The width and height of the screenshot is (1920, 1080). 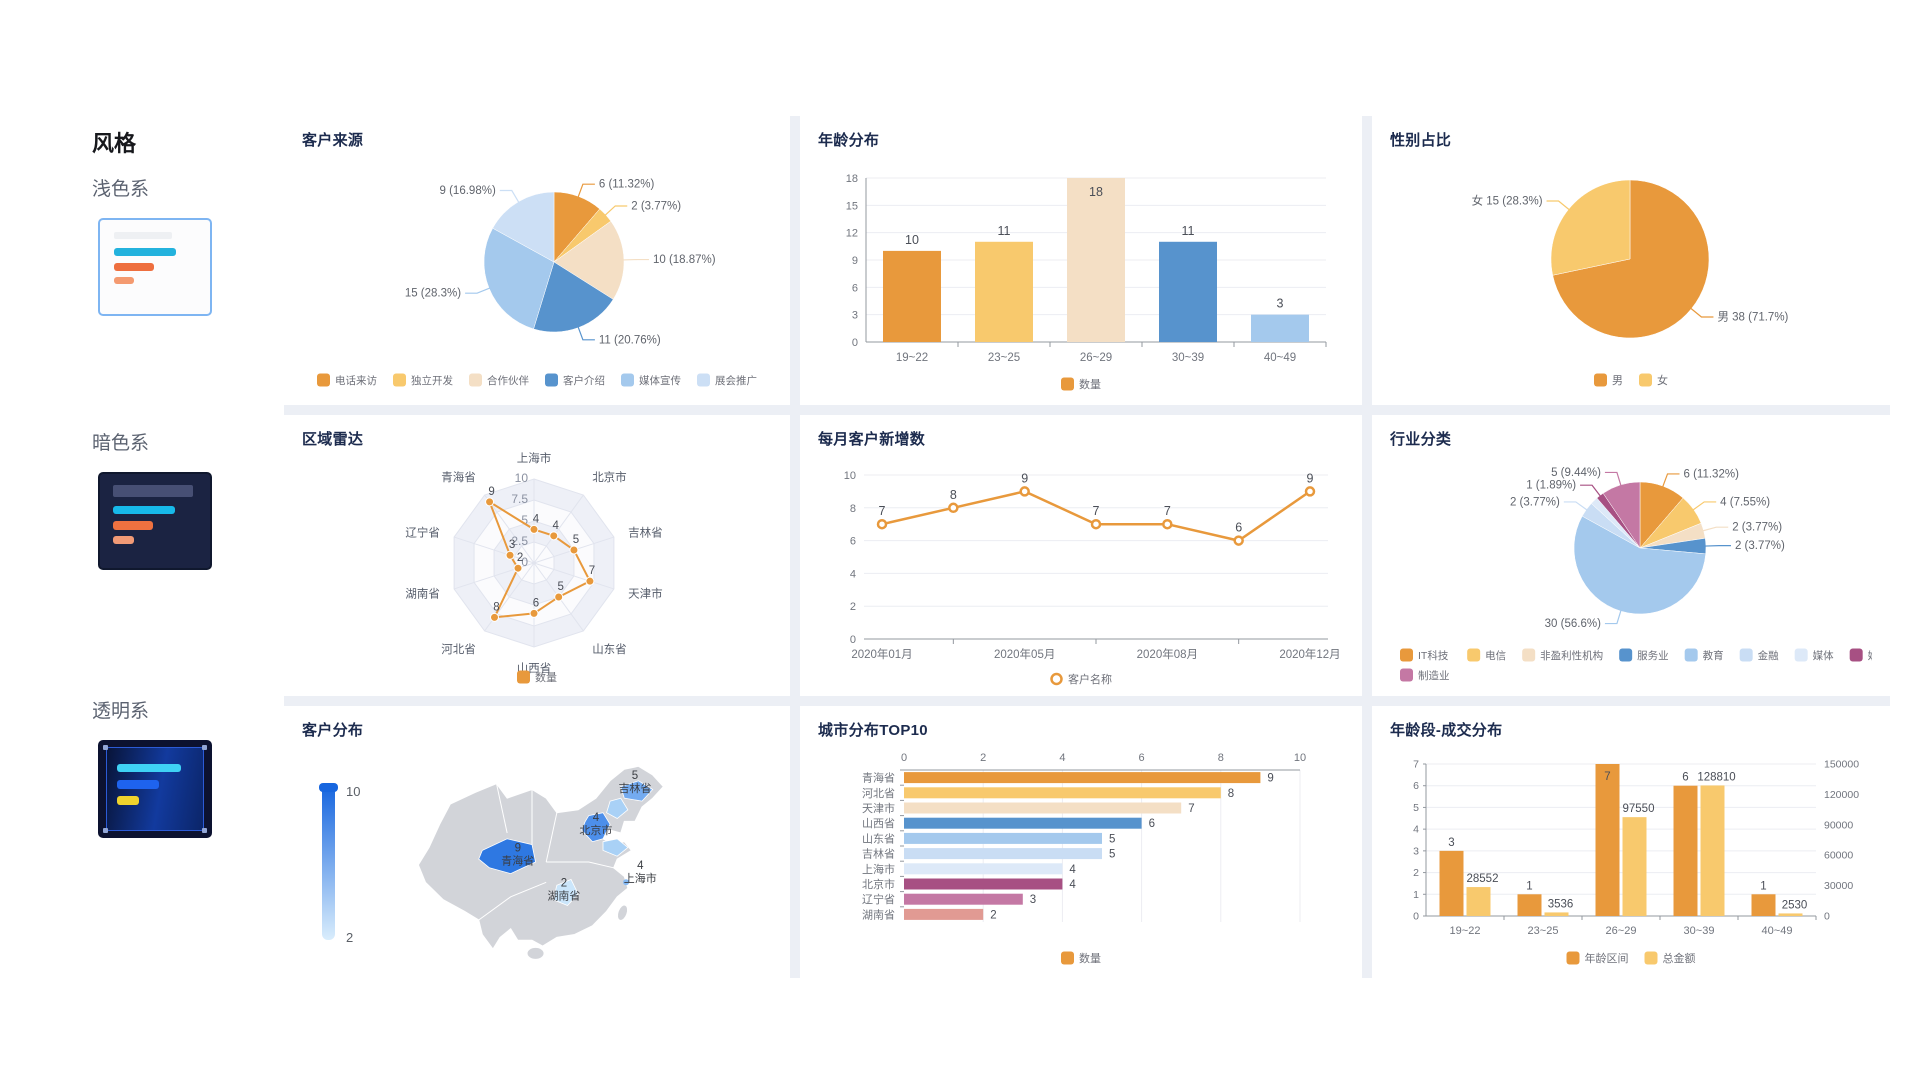 I want to click on legend-item: 服务业, so click(x=1644, y=655).